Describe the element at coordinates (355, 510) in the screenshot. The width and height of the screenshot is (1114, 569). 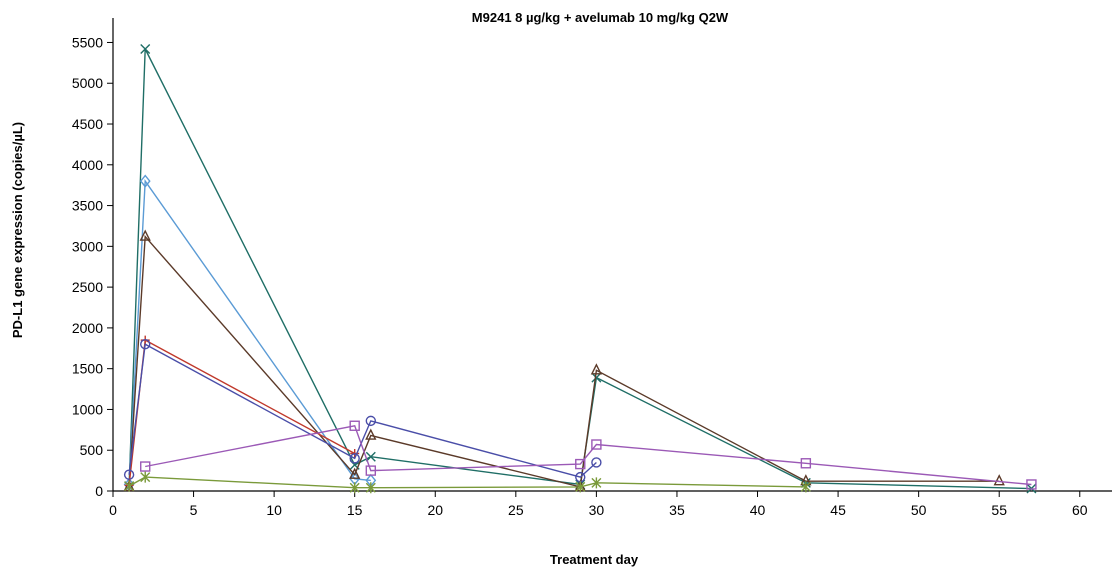
I see `x-tick-label: 15` at that location.